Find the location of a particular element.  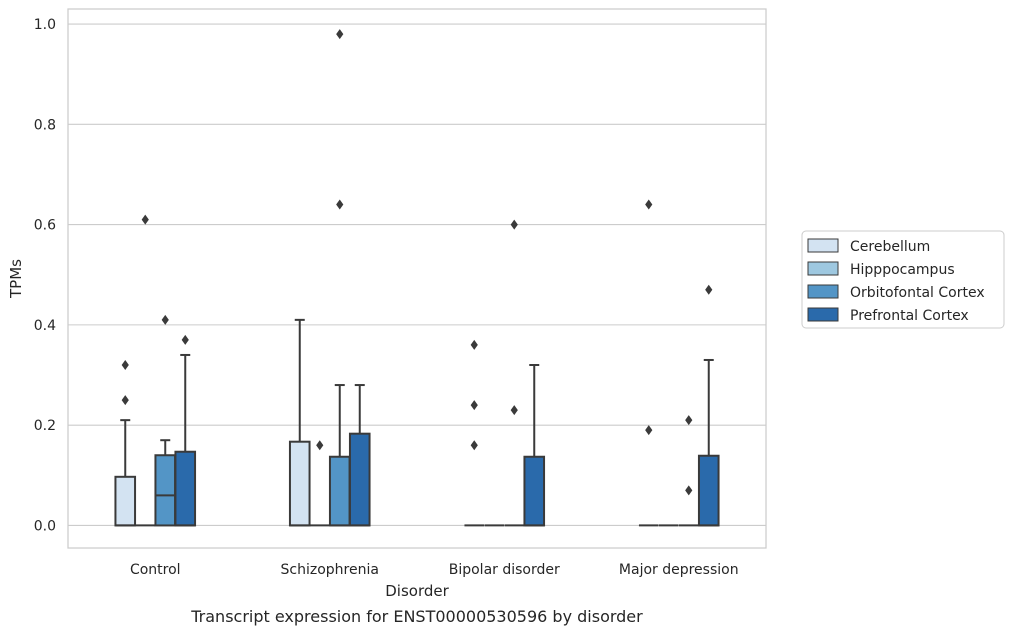

legend-item: Hipppocampus is located at coordinates (881, 269).